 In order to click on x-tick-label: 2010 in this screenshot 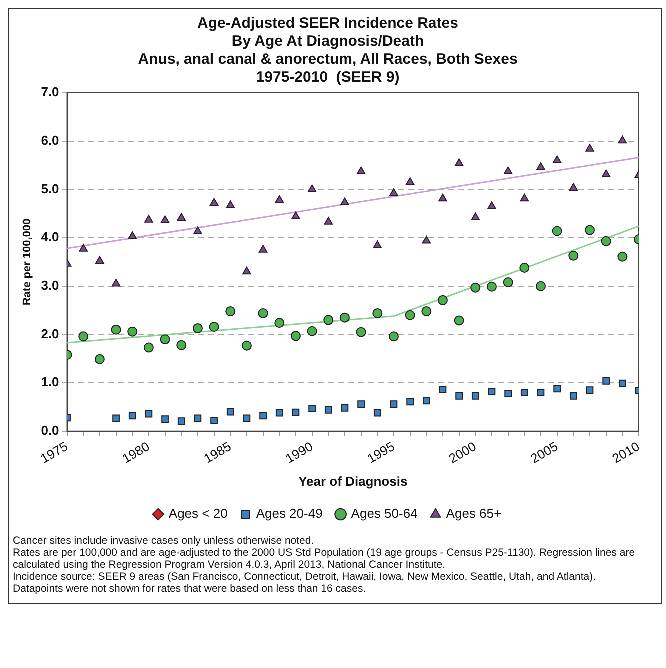, I will do `click(626, 452)`.